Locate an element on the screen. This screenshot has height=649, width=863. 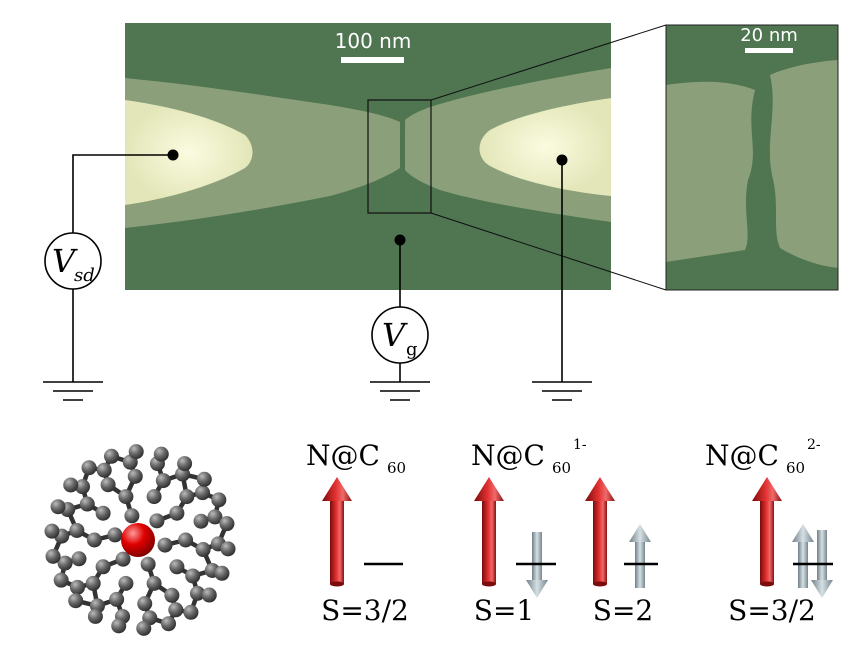
zoom-region-box is located at coordinates (399, 156).